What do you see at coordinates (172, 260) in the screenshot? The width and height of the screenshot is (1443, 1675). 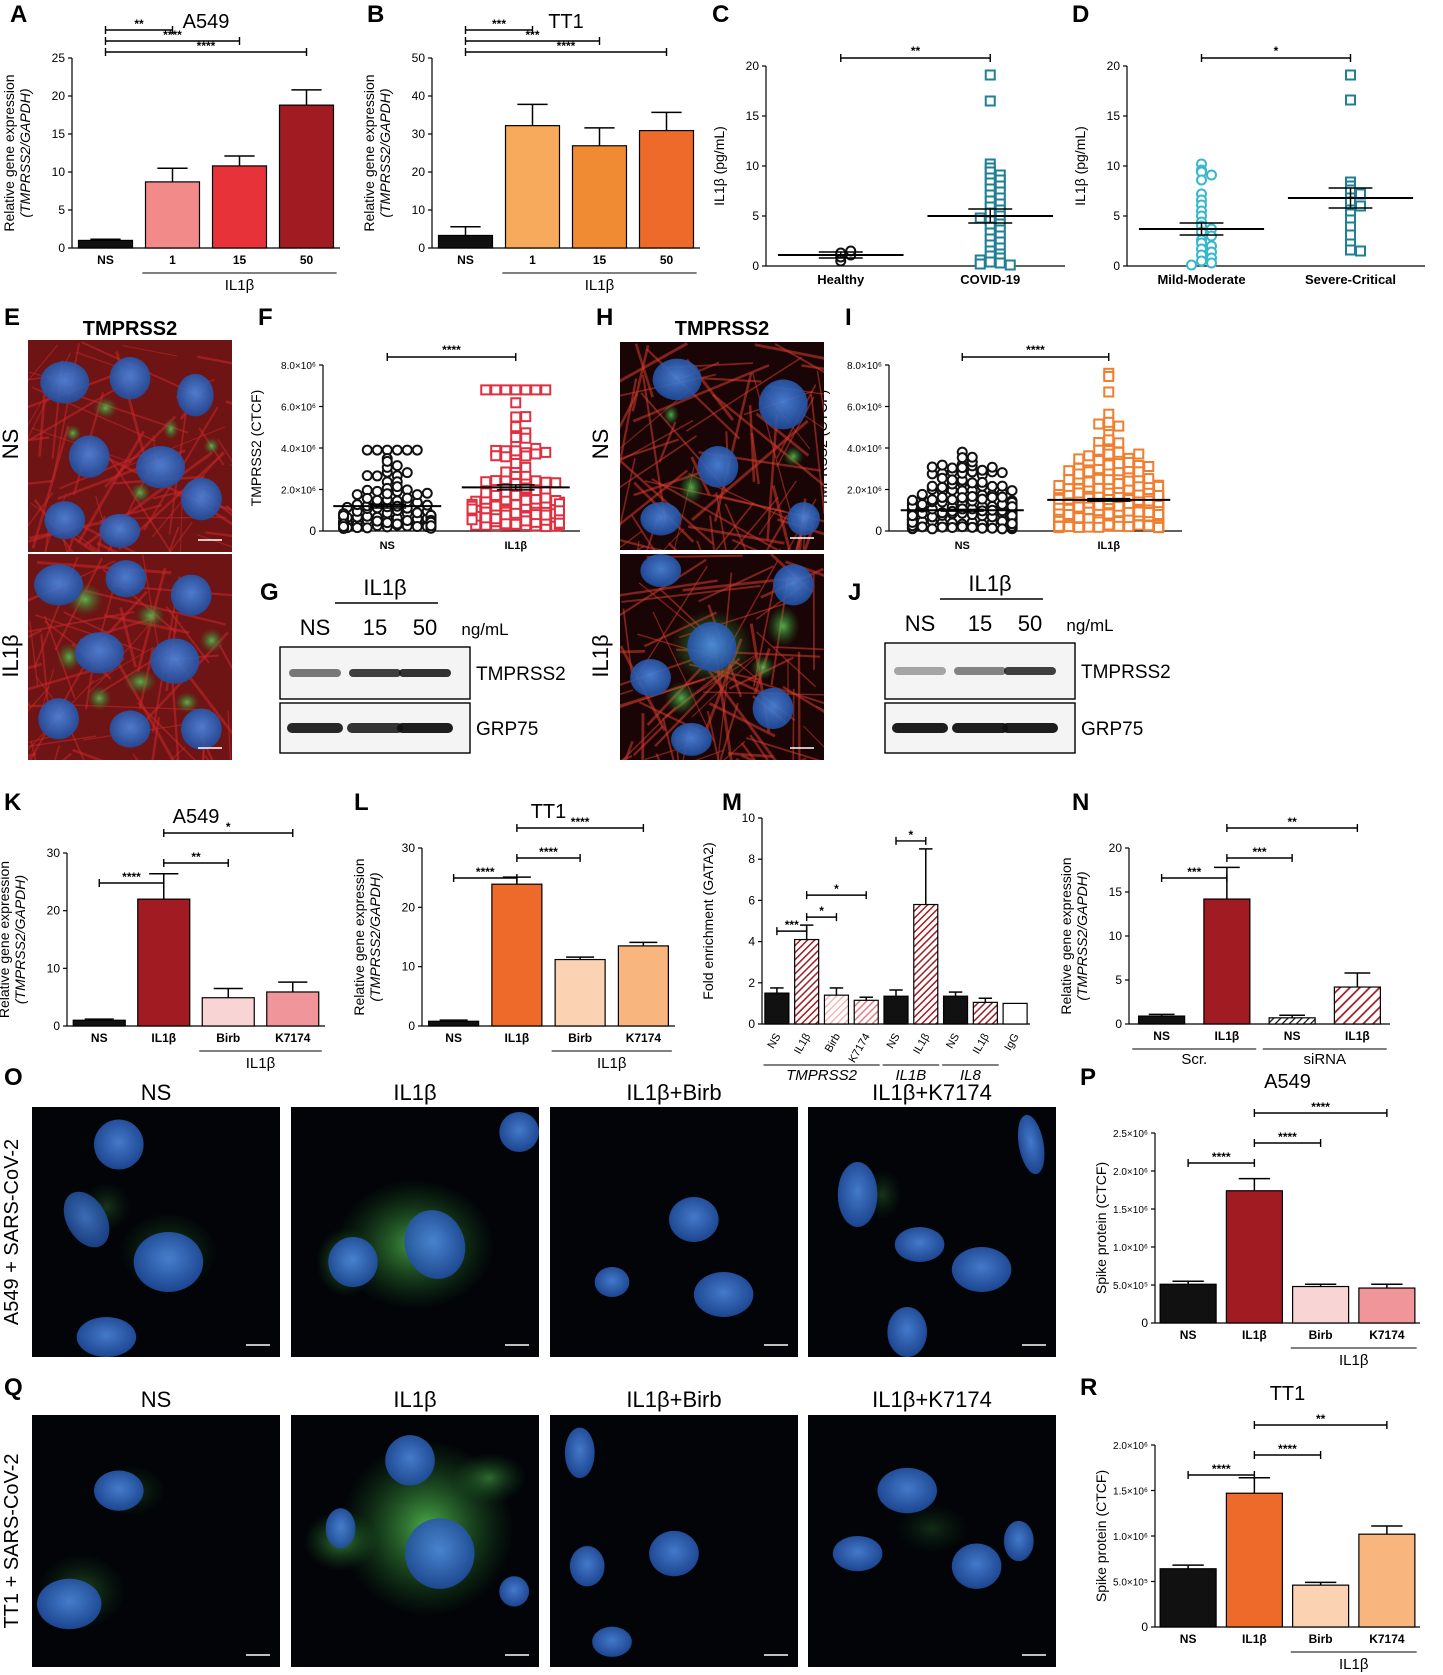 I see `x-tick-label: 1` at bounding box center [172, 260].